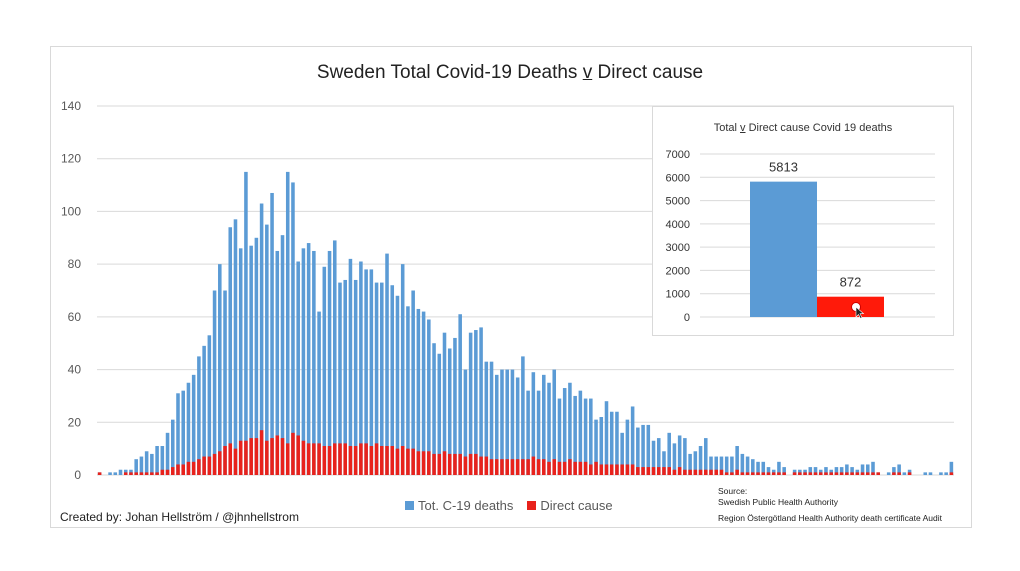 Image resolution: width=1020 pixels, height=571 pixels. Describe the element at coordinates (678, 248) in the screenshot. I see `inset-y-tick-label: 3000` at that location.